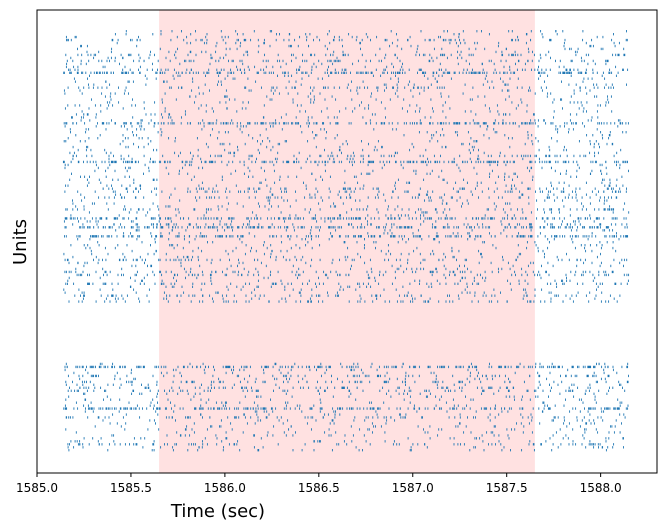 This screenshot has width=665, height=531. Describe the element at coordinates (319, 488) in the screenshot. I see `x-tick-label: 1586.5` at that location.